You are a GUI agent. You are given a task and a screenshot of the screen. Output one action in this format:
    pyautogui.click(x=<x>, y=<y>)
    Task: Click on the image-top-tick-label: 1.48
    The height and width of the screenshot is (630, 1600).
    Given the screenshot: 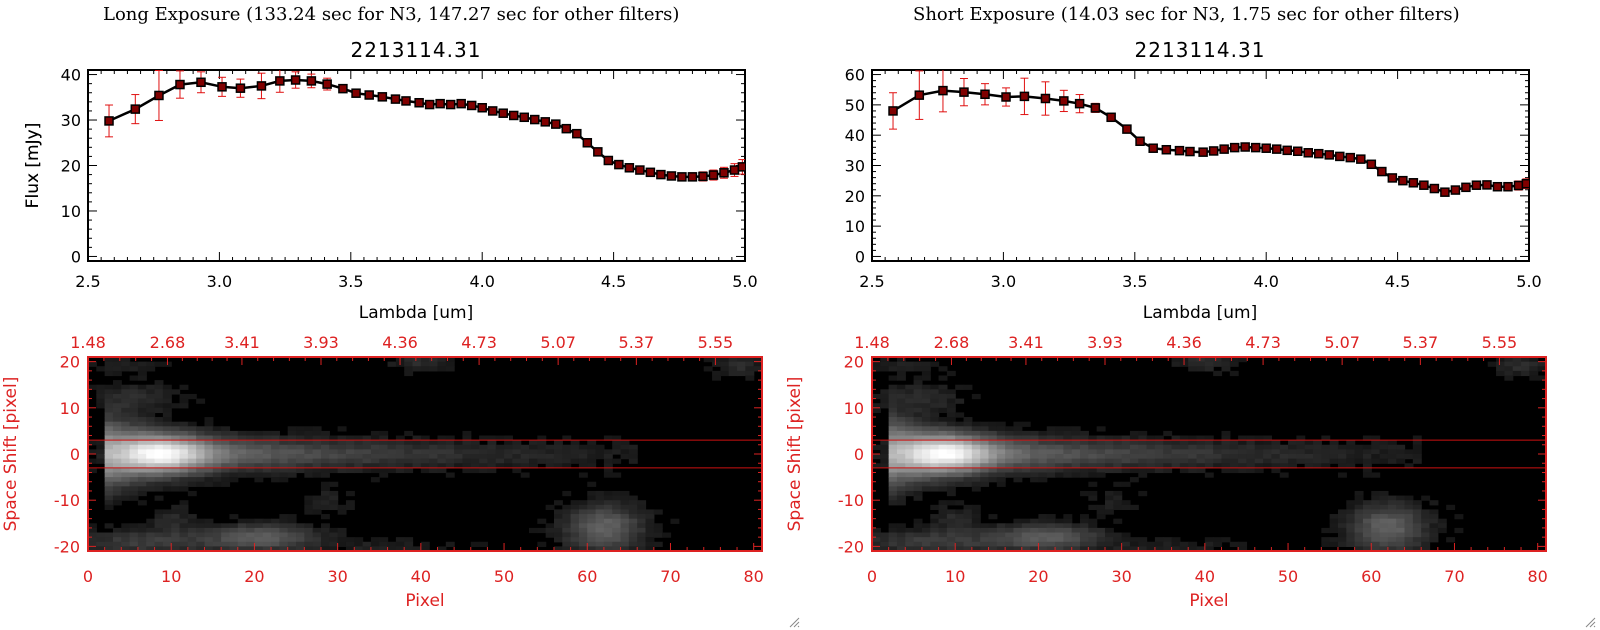 What is the action you would take?
    pyautogui.click(x=872, y=342)
    